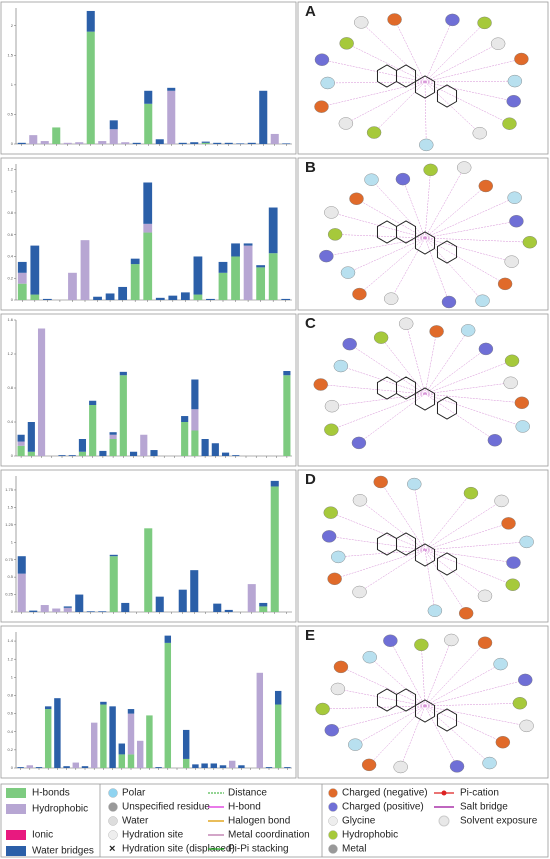 This screenshot has height=859, width=550. I want to click on legend-label: Distance, so click(247, 793).